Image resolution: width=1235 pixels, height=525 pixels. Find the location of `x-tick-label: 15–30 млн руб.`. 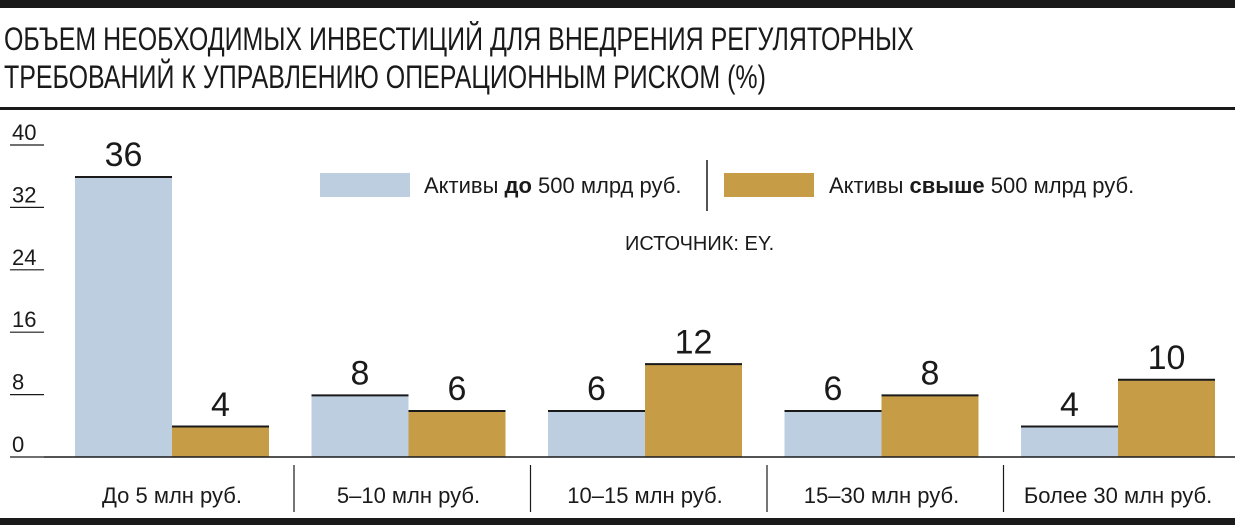

x-tick-label: 15–30 млн руб. is located at coordinates (881, 495).